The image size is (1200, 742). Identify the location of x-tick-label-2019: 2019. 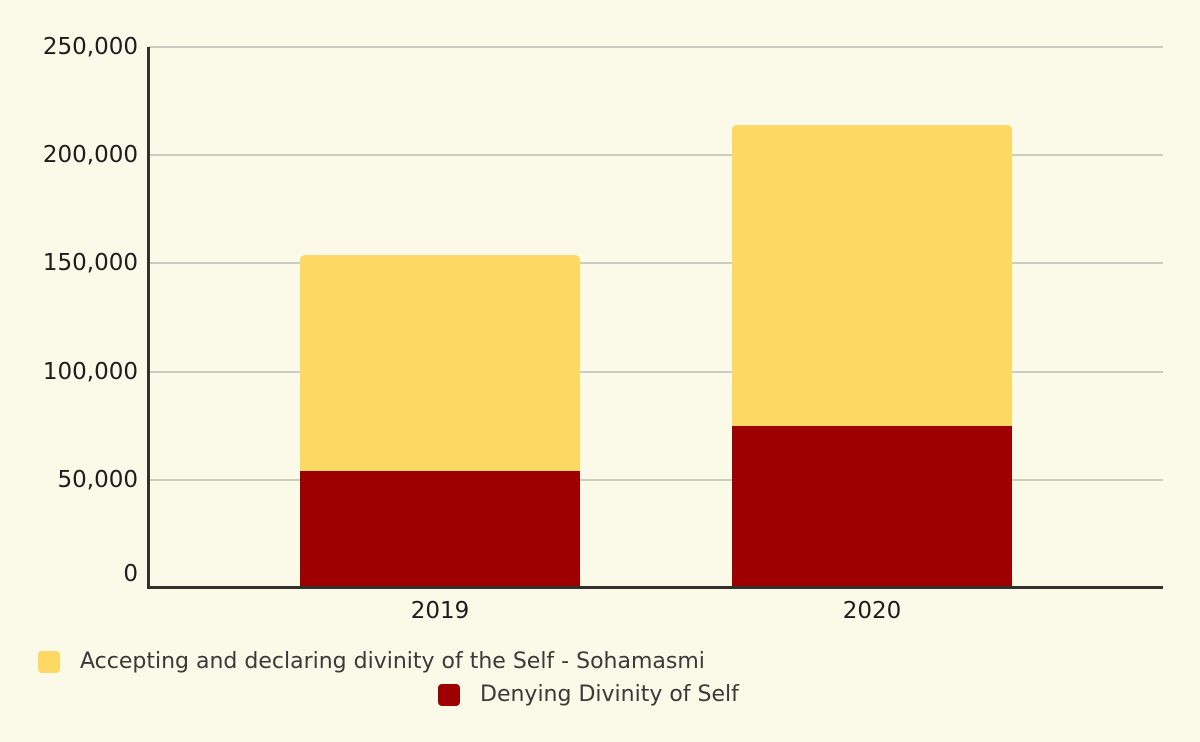
(440, 611).